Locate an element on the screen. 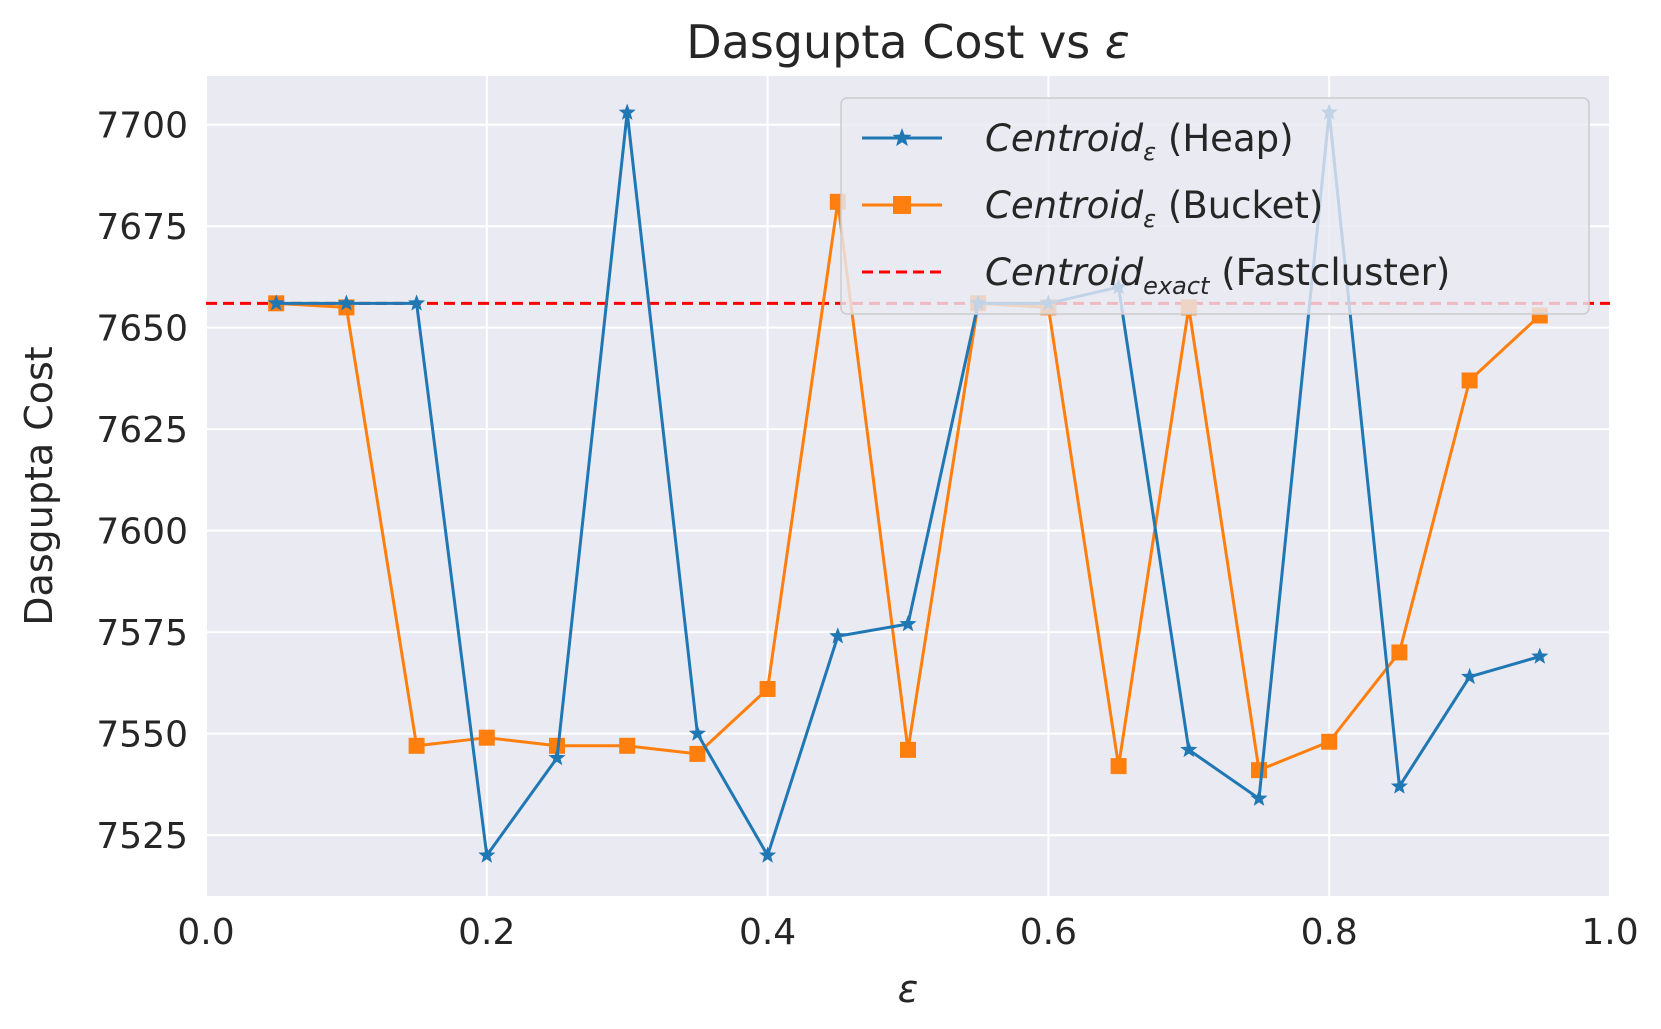 The image size is (1661, 1029). legend-box is located at coordinates (1215, 206).